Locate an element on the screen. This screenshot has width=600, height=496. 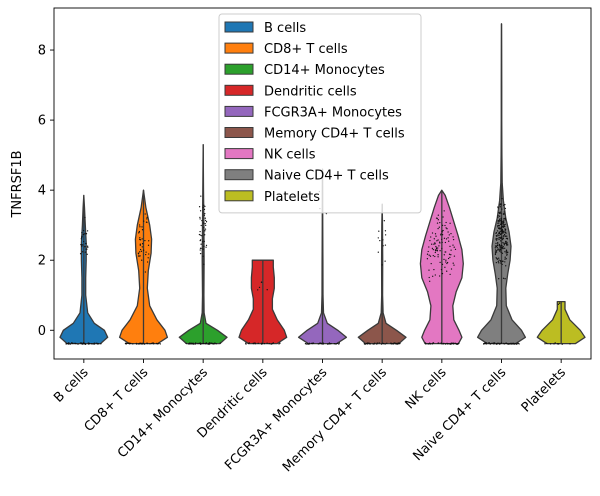
legend-frame is located at coordinates (320, 113).